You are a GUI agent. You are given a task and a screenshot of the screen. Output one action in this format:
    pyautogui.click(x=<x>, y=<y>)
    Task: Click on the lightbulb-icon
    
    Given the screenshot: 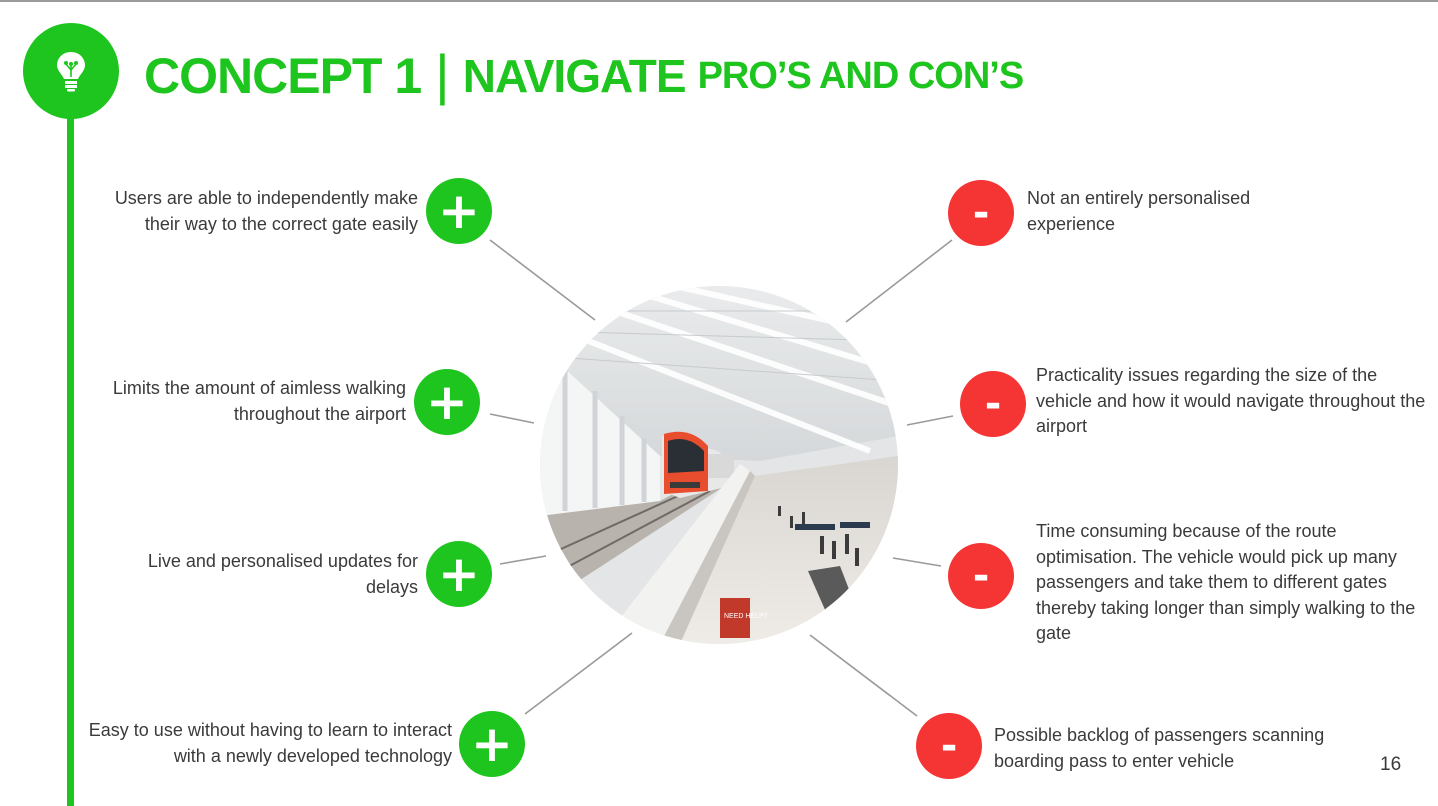 What is the action you would take?
    pyautogui.click(x=71, y=72)
    